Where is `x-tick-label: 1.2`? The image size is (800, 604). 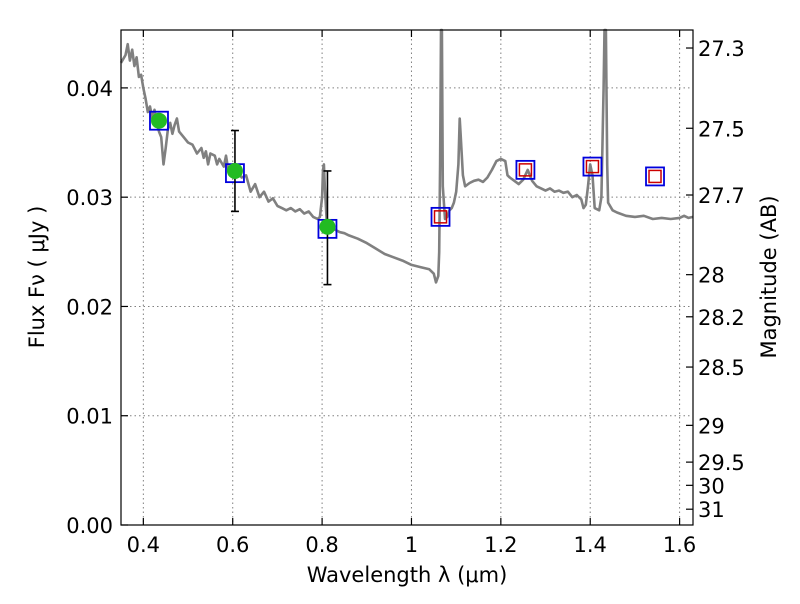
x-tick-label: 1.2 is located at coordinates (500, 545).